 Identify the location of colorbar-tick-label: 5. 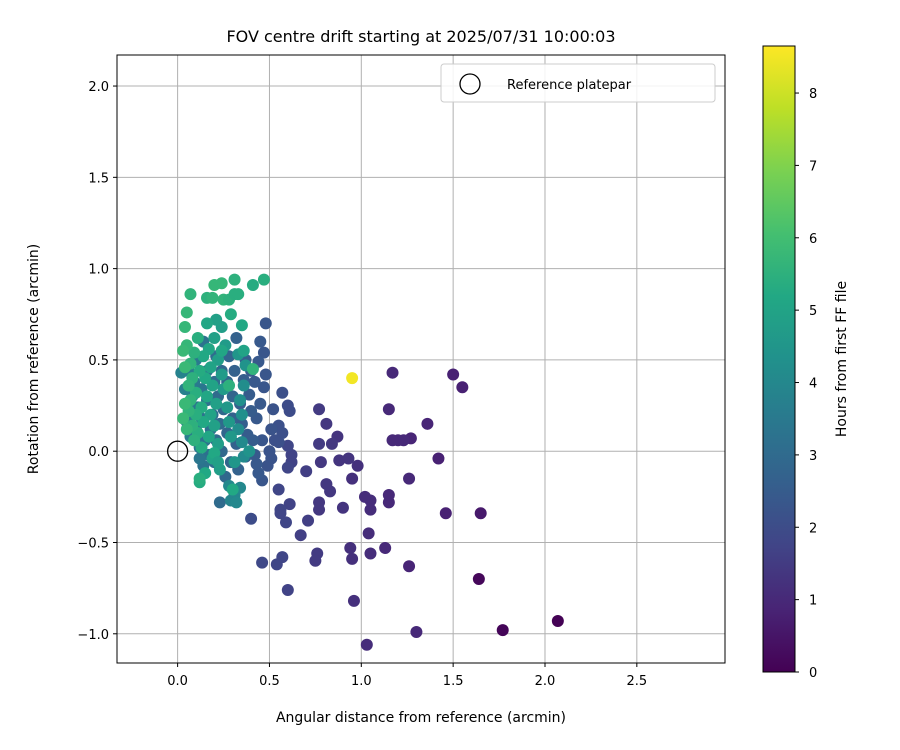
(813, 311).